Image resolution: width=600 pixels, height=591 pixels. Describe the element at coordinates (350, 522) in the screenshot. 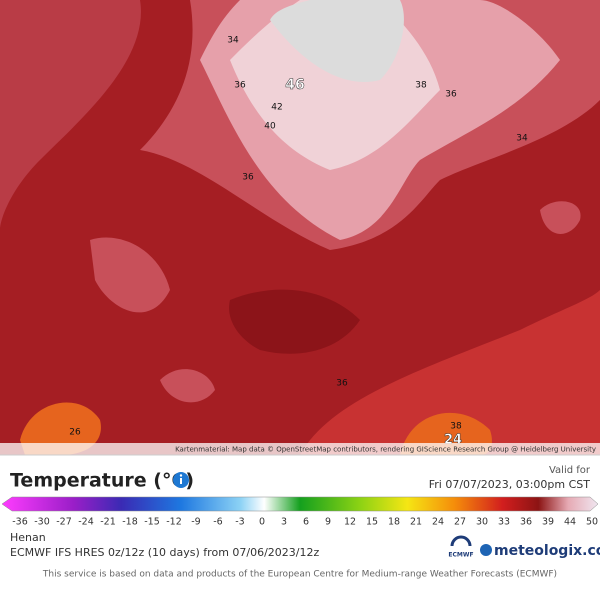

I see `colorbar-tick-label: 12` at that location.